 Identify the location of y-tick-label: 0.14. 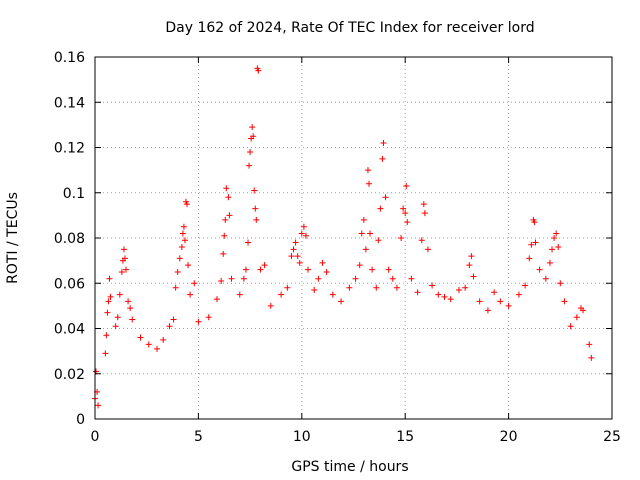
(69, 103).